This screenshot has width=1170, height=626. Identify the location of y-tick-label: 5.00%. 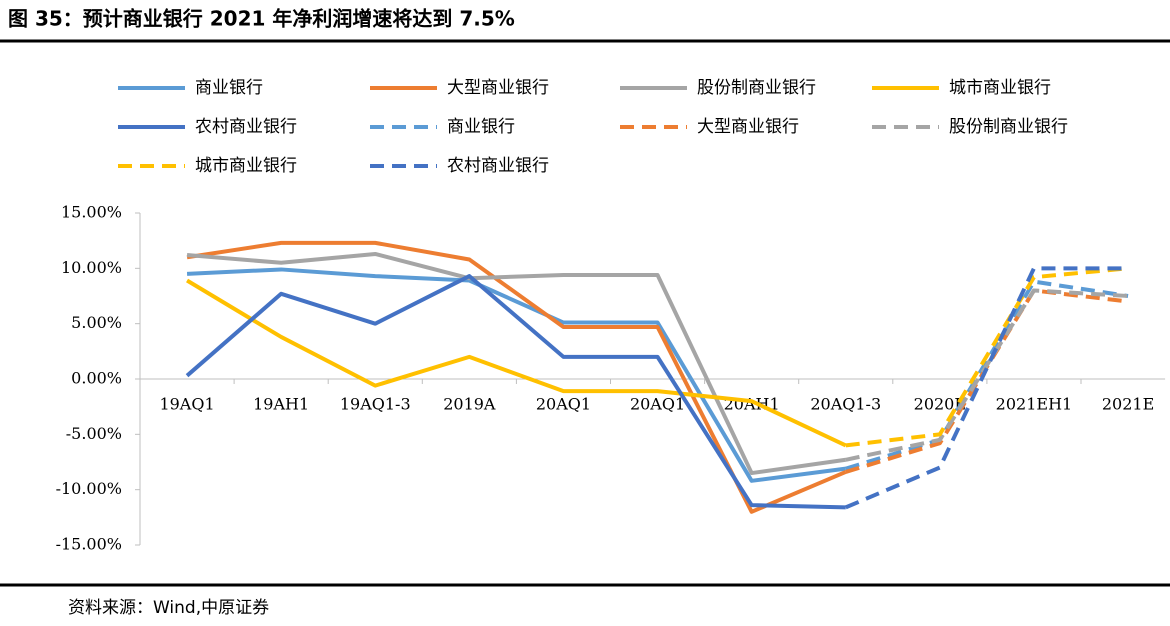
(96, 322).